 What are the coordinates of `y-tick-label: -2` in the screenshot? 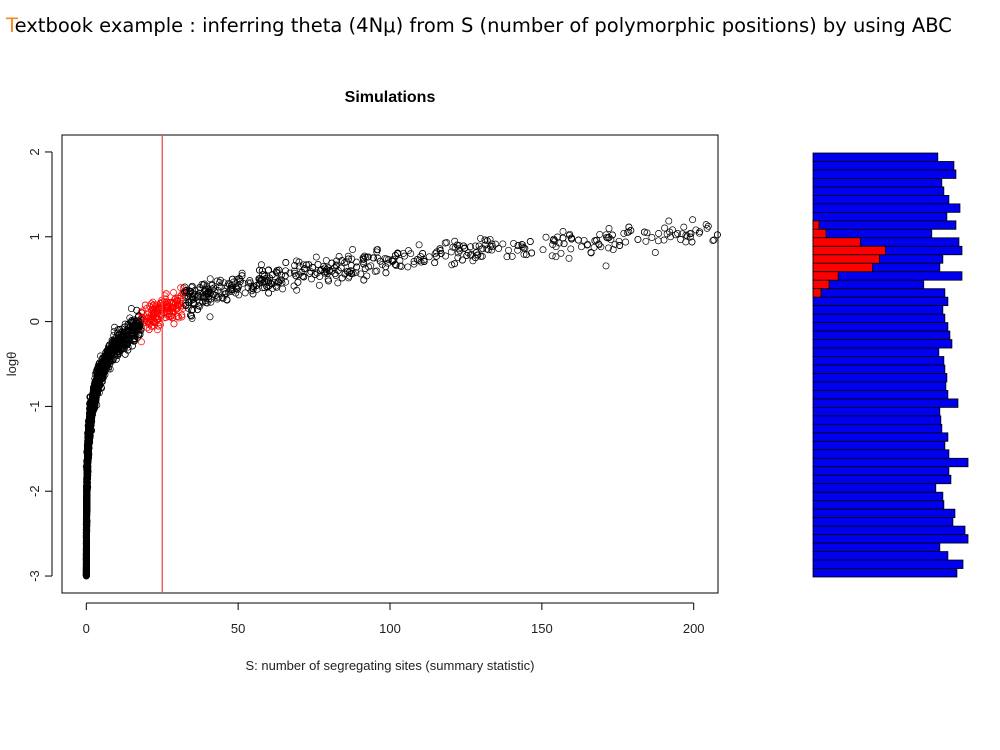 It's located at (34, 491).